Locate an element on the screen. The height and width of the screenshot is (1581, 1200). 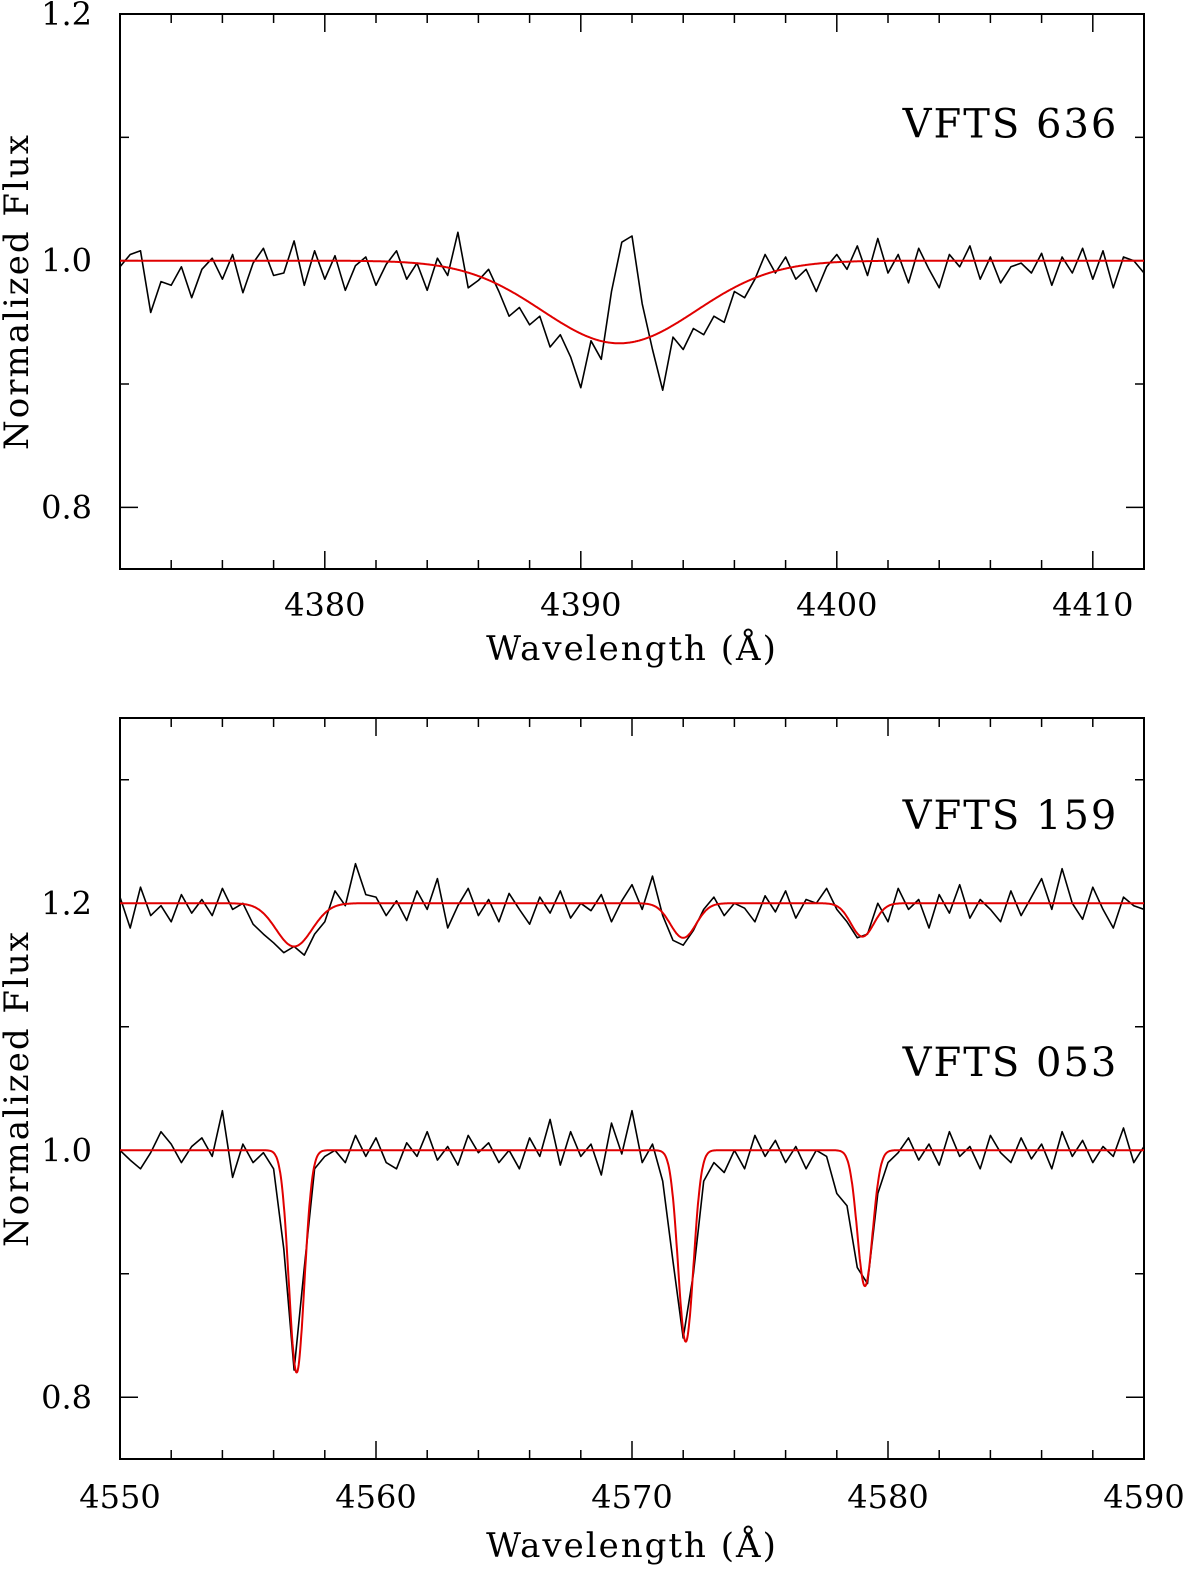
x-tick-label: 4390 is located at coordinates (580, 605).